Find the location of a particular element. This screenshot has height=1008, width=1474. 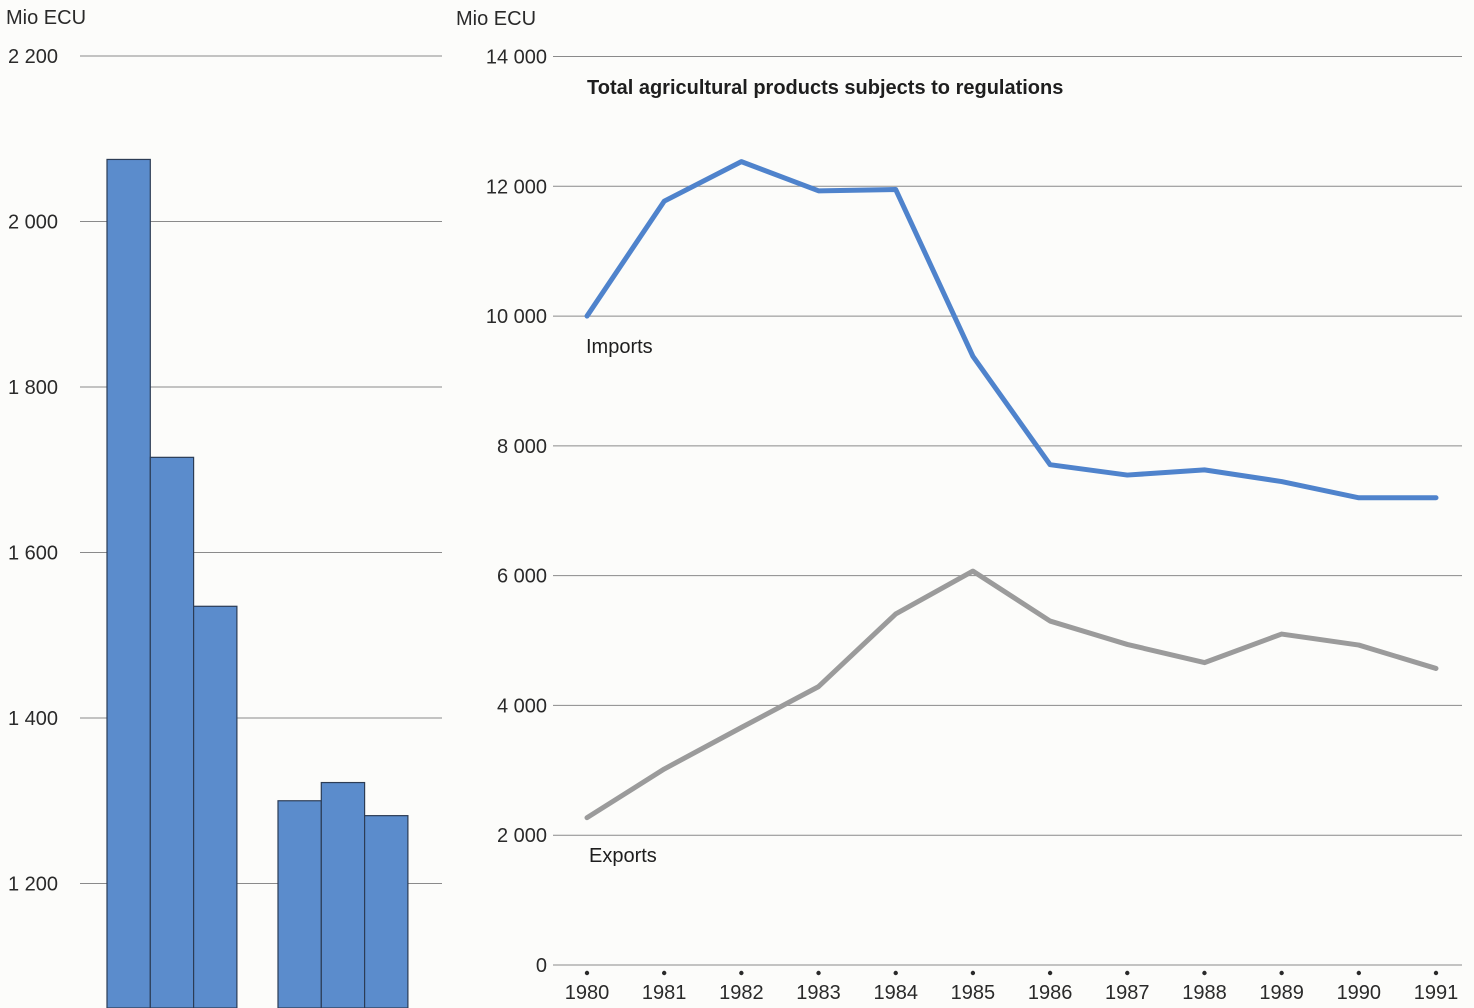

exports-line is located at coordinates (1011, 694).